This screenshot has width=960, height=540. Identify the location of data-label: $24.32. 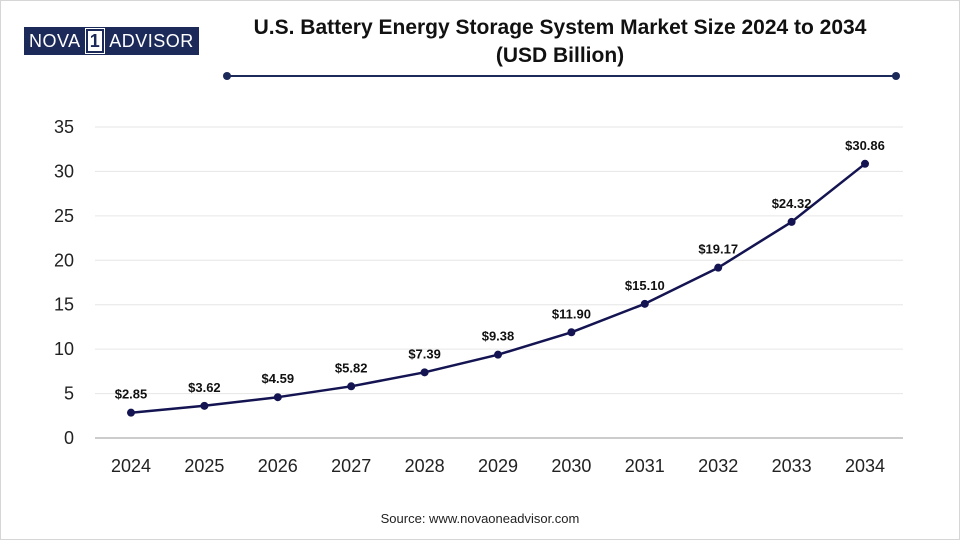
(792, 203).